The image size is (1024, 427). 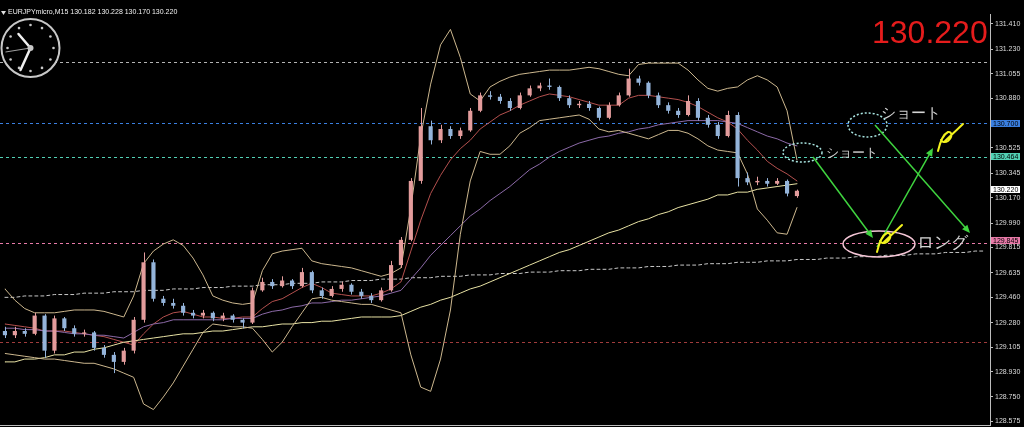 I want to click on annotation: 130.220, so click(x=930, y=32).